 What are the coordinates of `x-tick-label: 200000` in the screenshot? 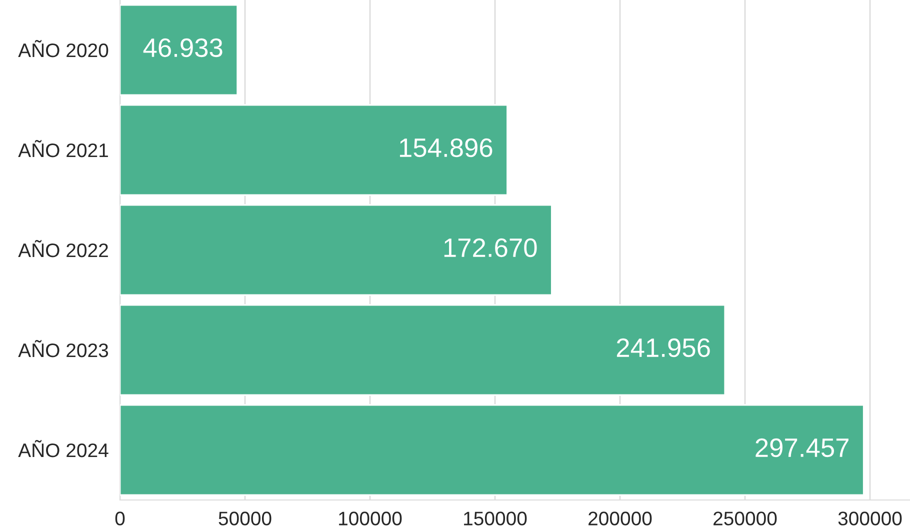 It's located at (620, 519).